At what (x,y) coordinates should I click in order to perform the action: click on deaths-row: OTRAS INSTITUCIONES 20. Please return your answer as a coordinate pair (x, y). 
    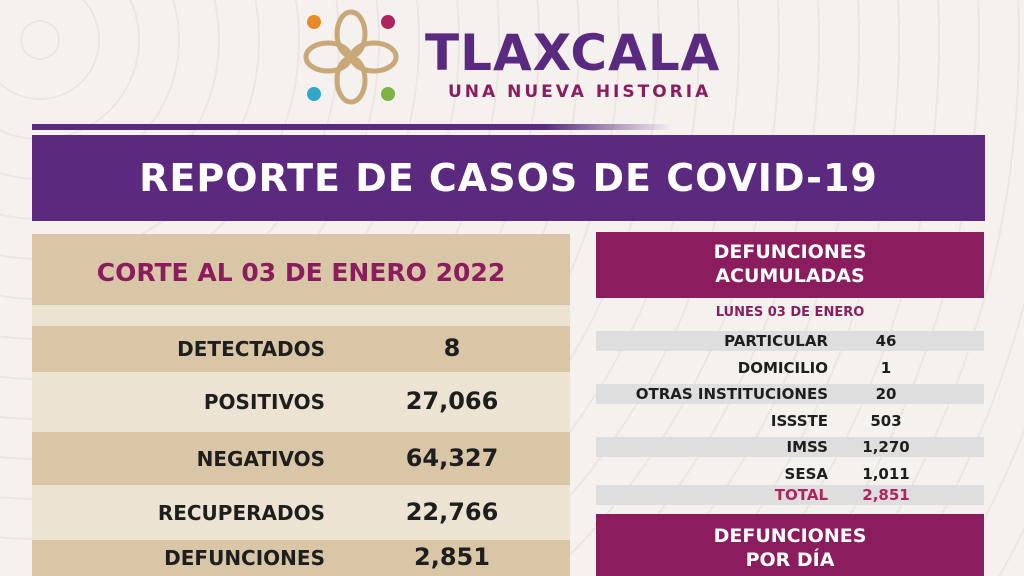
    Looking at the image, I should click on (790, 394).